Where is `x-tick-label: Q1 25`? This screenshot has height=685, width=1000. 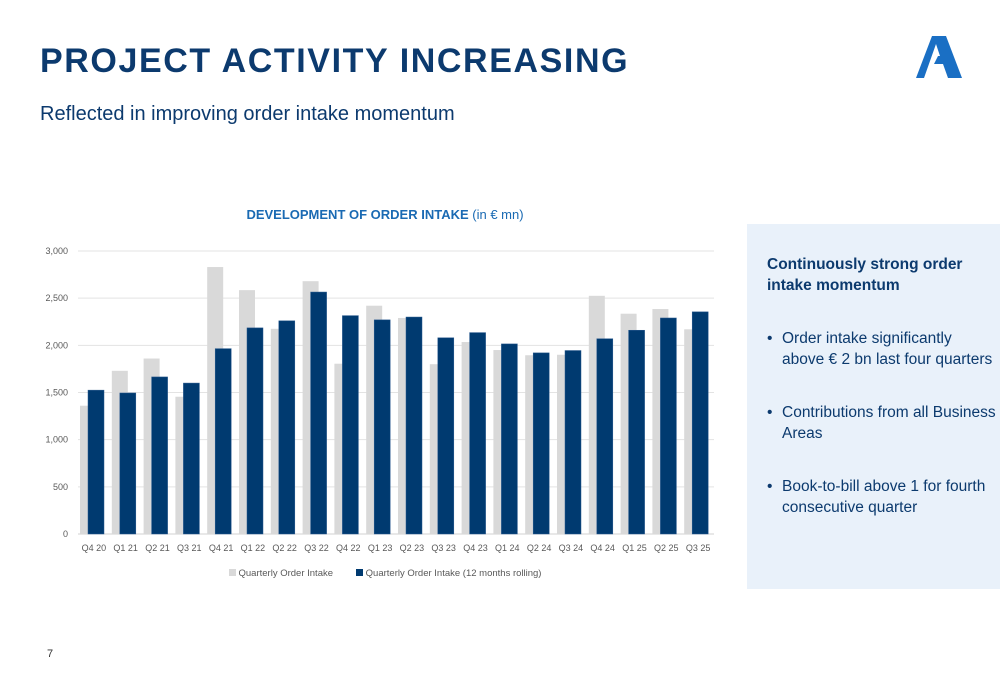 x-tick-label: Q1 25 is located at coordinates (634, 548).